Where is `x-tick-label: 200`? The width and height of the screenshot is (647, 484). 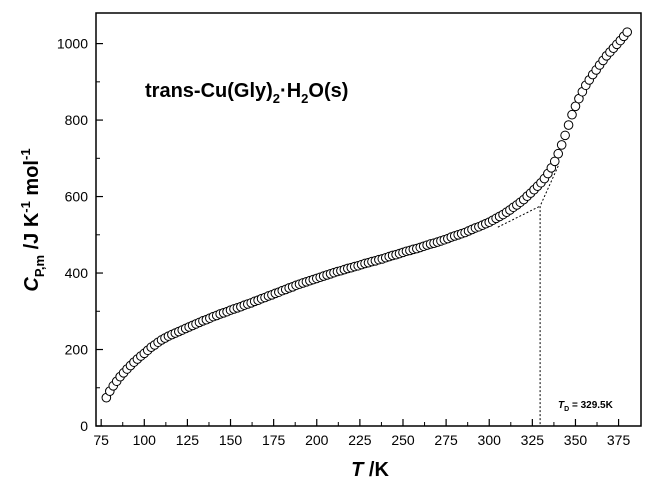 x-tick-label: 200 is located at coordinates (317, 440).